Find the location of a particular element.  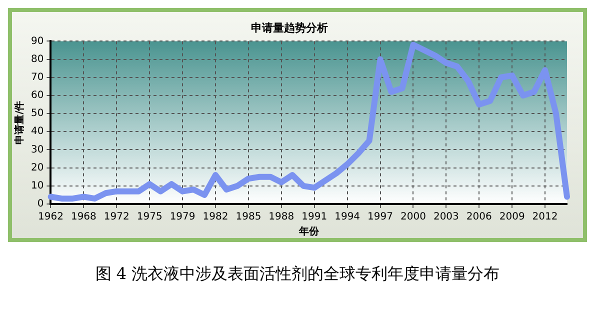

chart-title: 申请量趋势分析 is located at coordinates (289, 27).